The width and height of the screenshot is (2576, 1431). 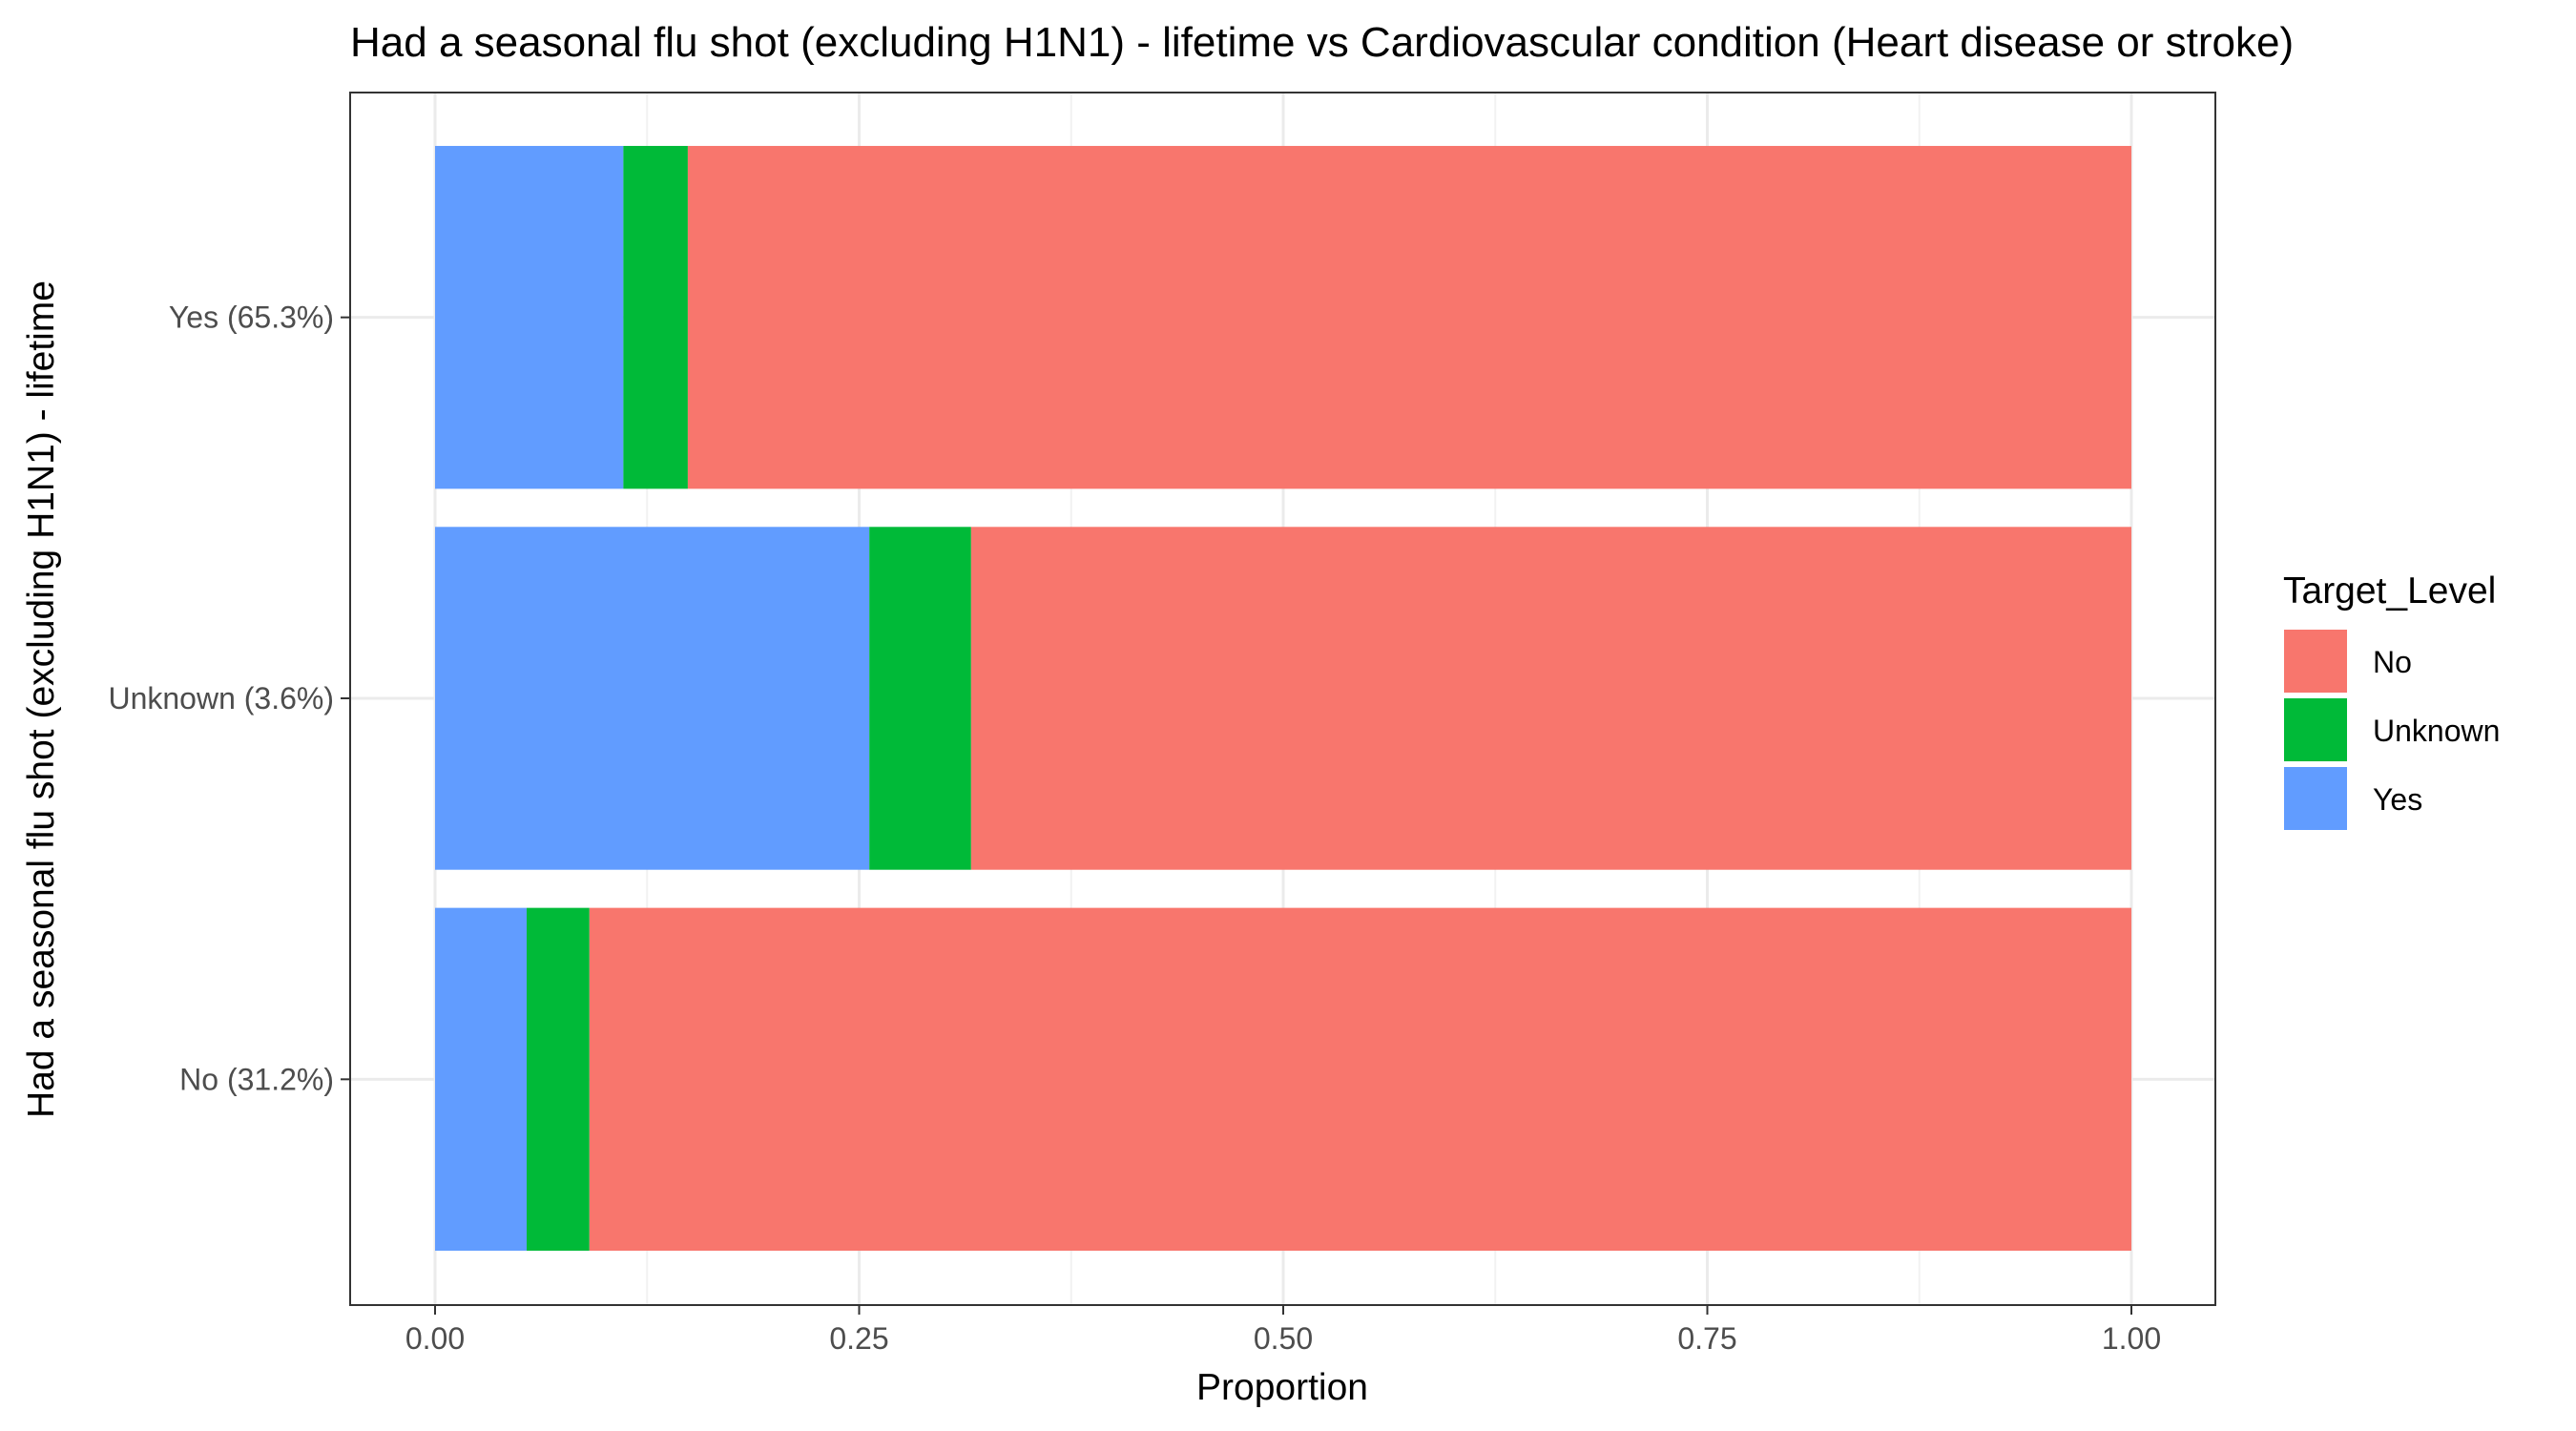 I want to click on x-tick-label: 1.00, so click(x=2131, y=1338).